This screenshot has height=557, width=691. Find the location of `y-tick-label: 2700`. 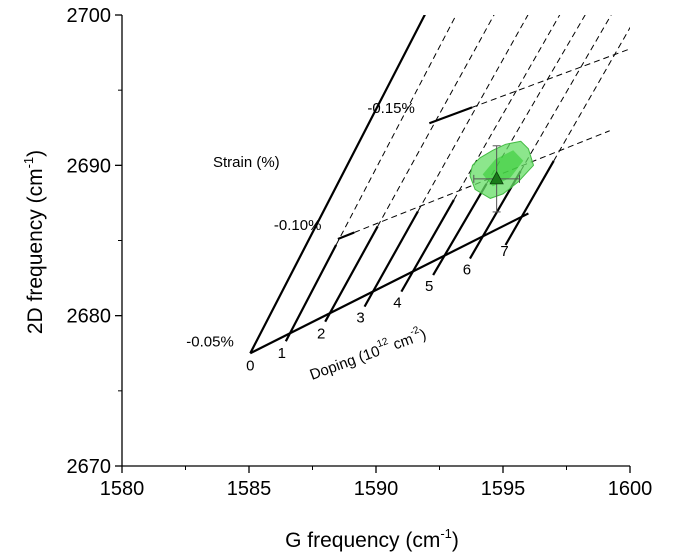

y-tick-label: 2700 is located at coordinates (89, 16).